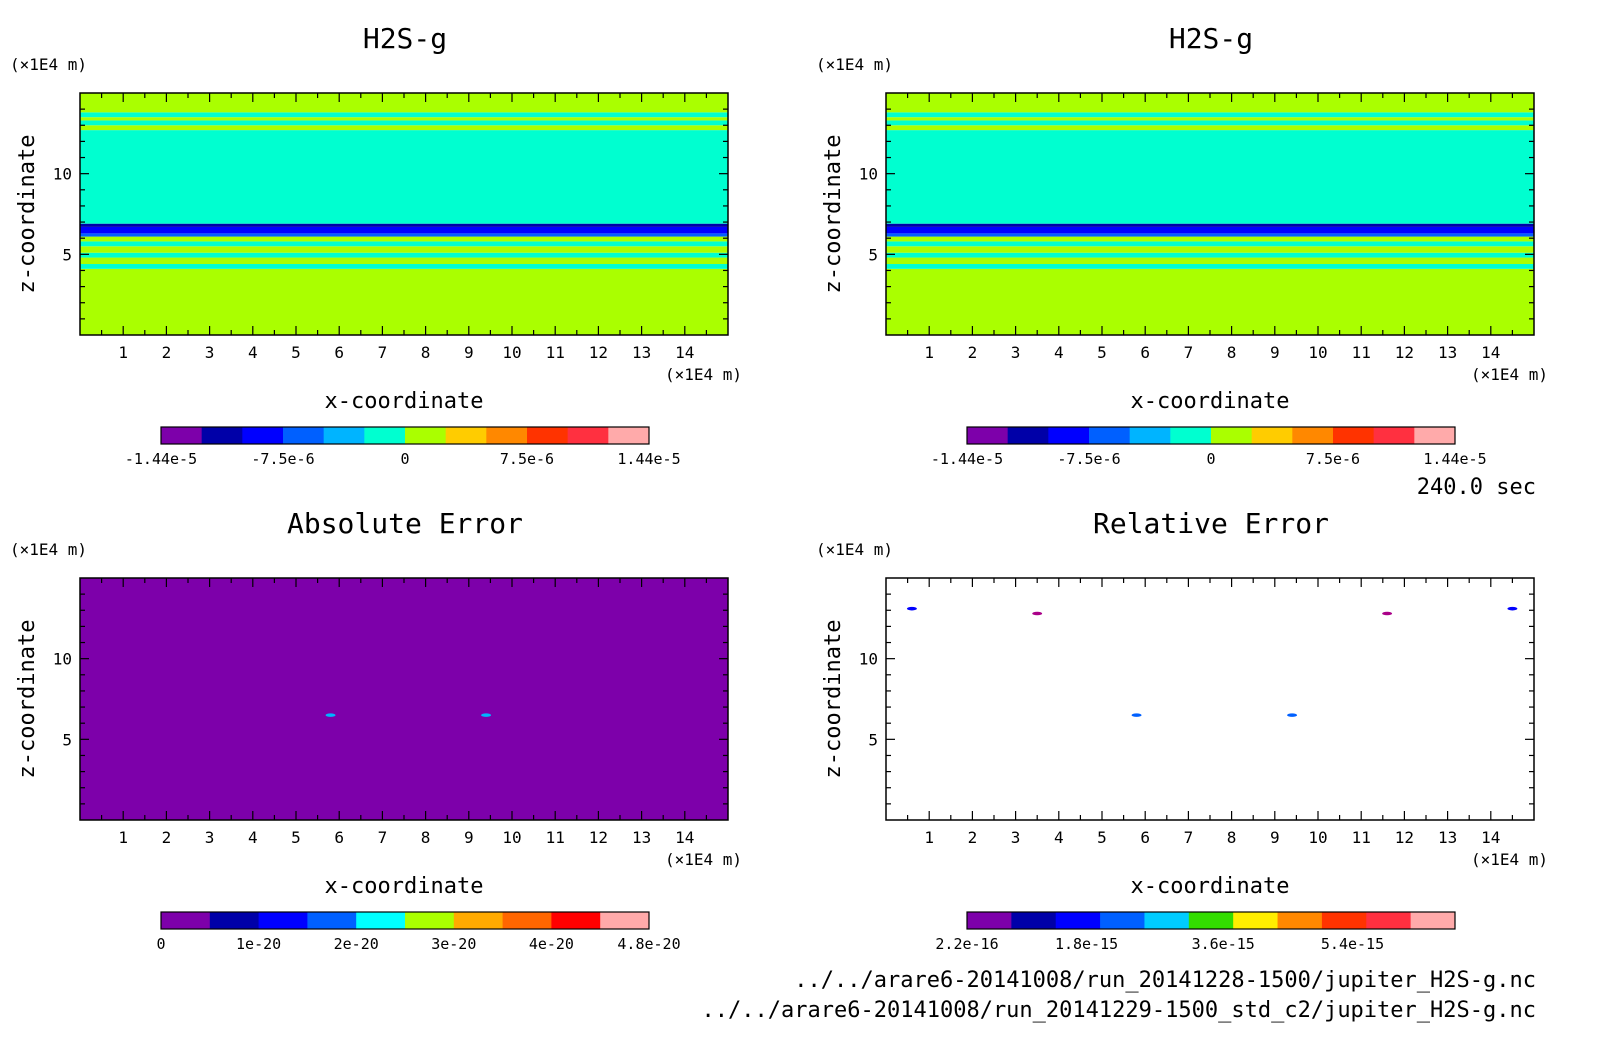 The height and width of the screenshot is (1054, 1604). Describe the element at coordinates (648, 944) in the screenshot. I see `colorbar-tick-label: 4.8e-20` at that location.